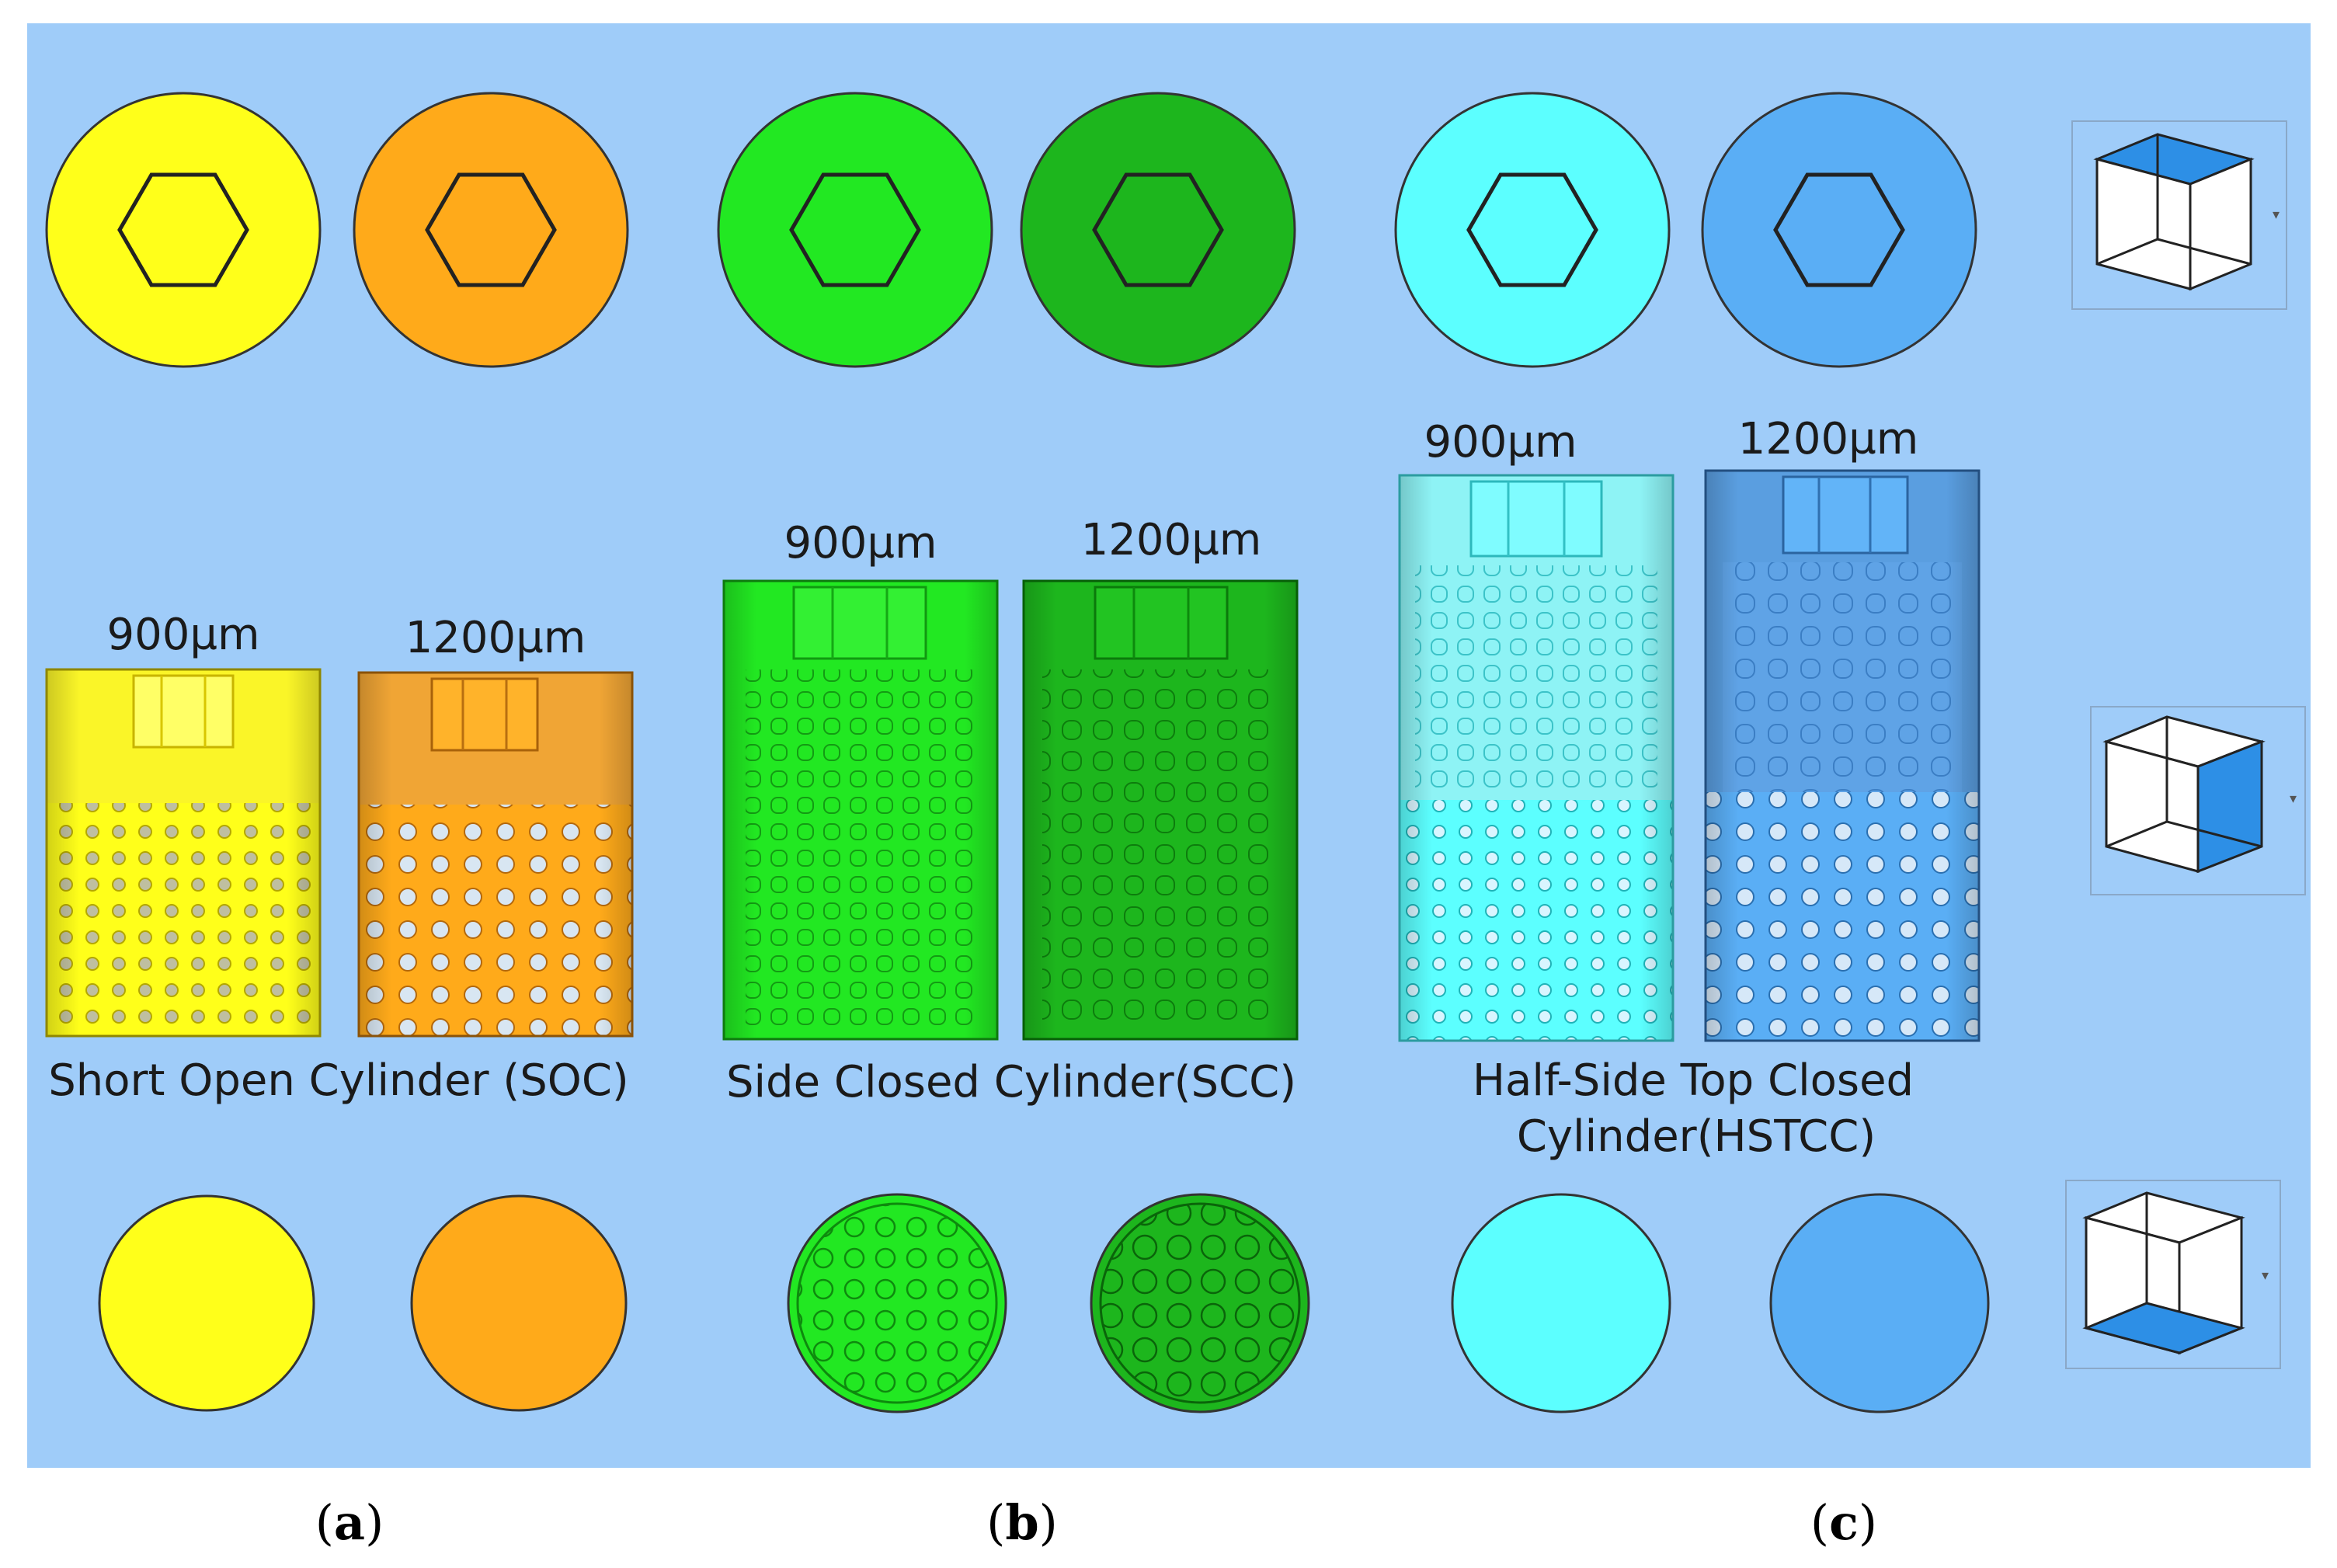  Describe the element at coordinates (860, 543) in the screenshot. I see `size-label-scc-900: 900µm` at that location.